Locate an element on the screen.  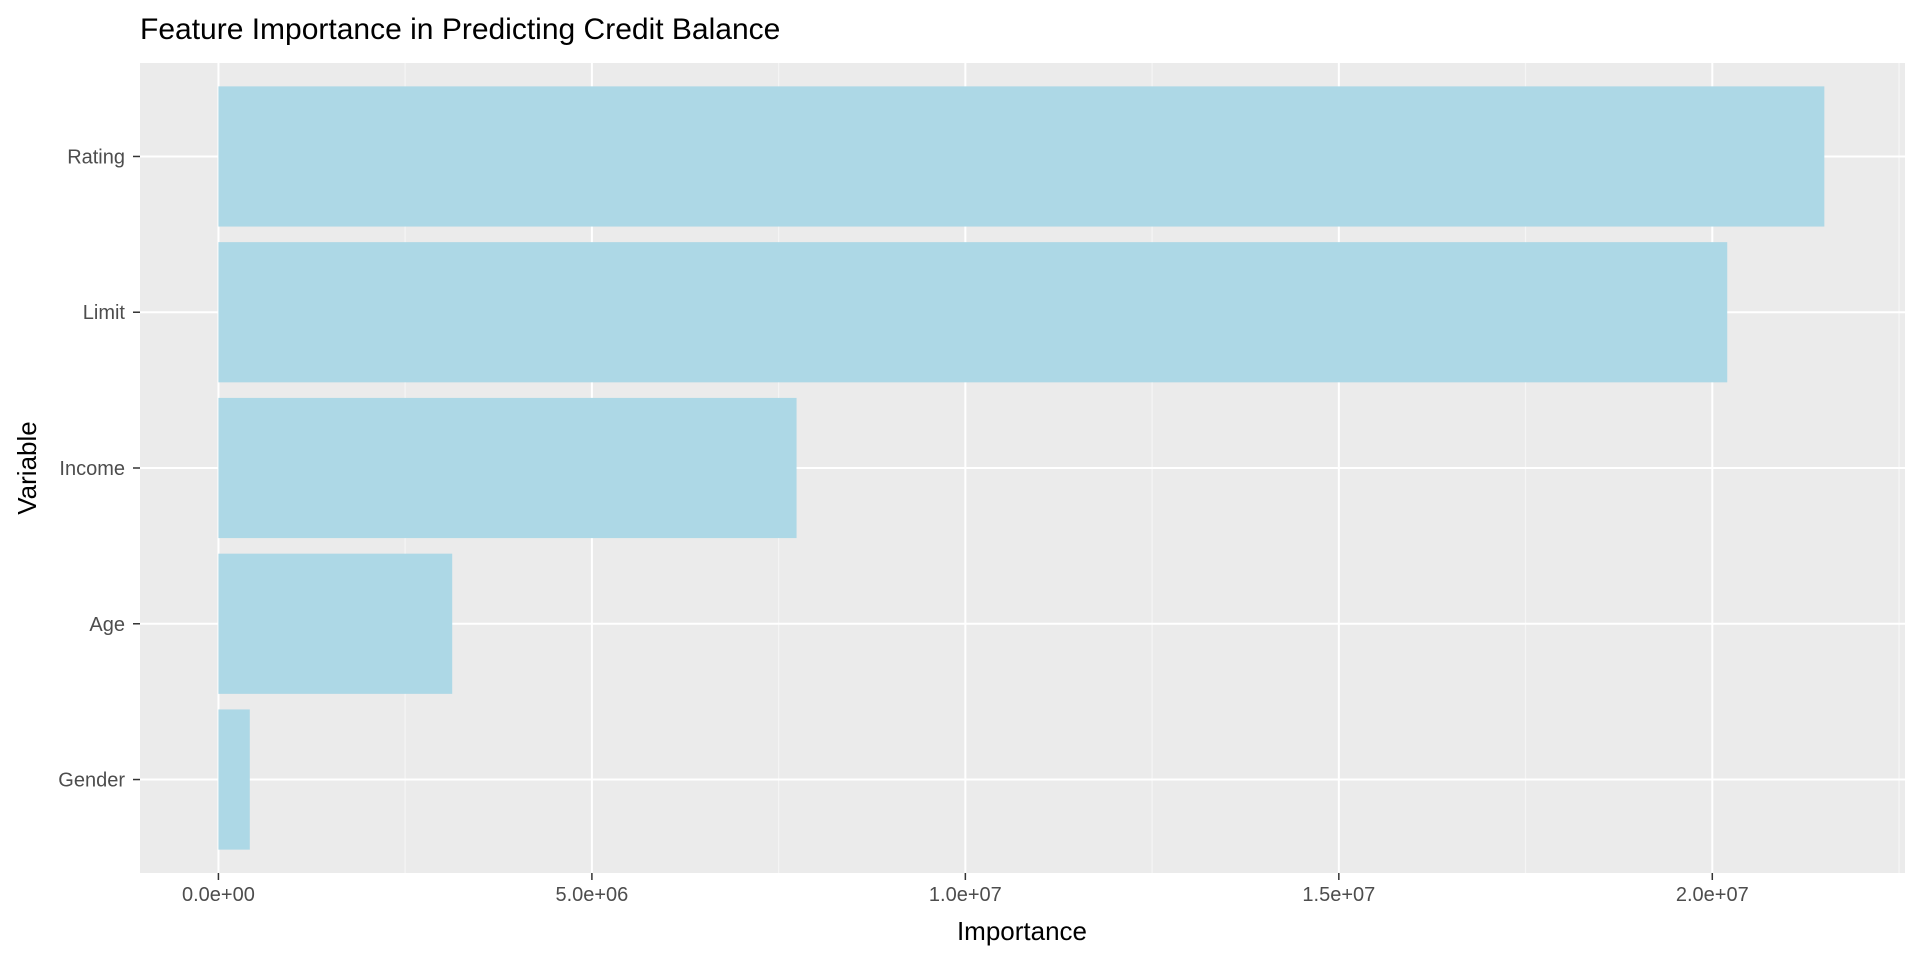
bar-gender is located at coordinates (234, 779).